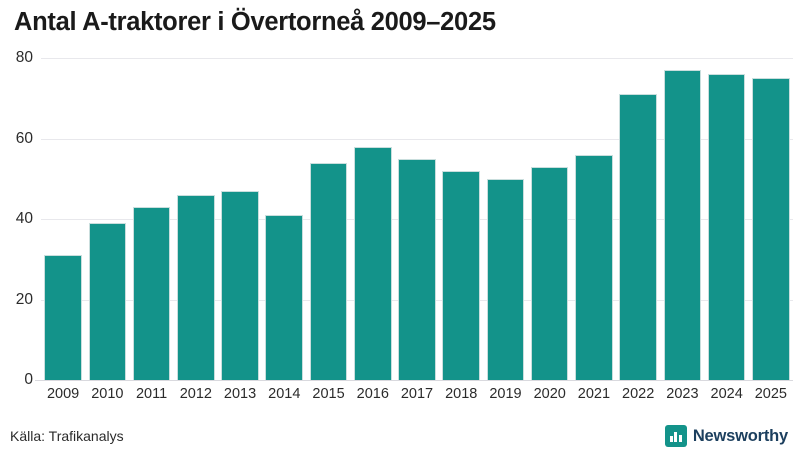 The height and width of the screenshot is (450, 800). I want to click on x-axis-tick-label: 2014, so click(284, 394).